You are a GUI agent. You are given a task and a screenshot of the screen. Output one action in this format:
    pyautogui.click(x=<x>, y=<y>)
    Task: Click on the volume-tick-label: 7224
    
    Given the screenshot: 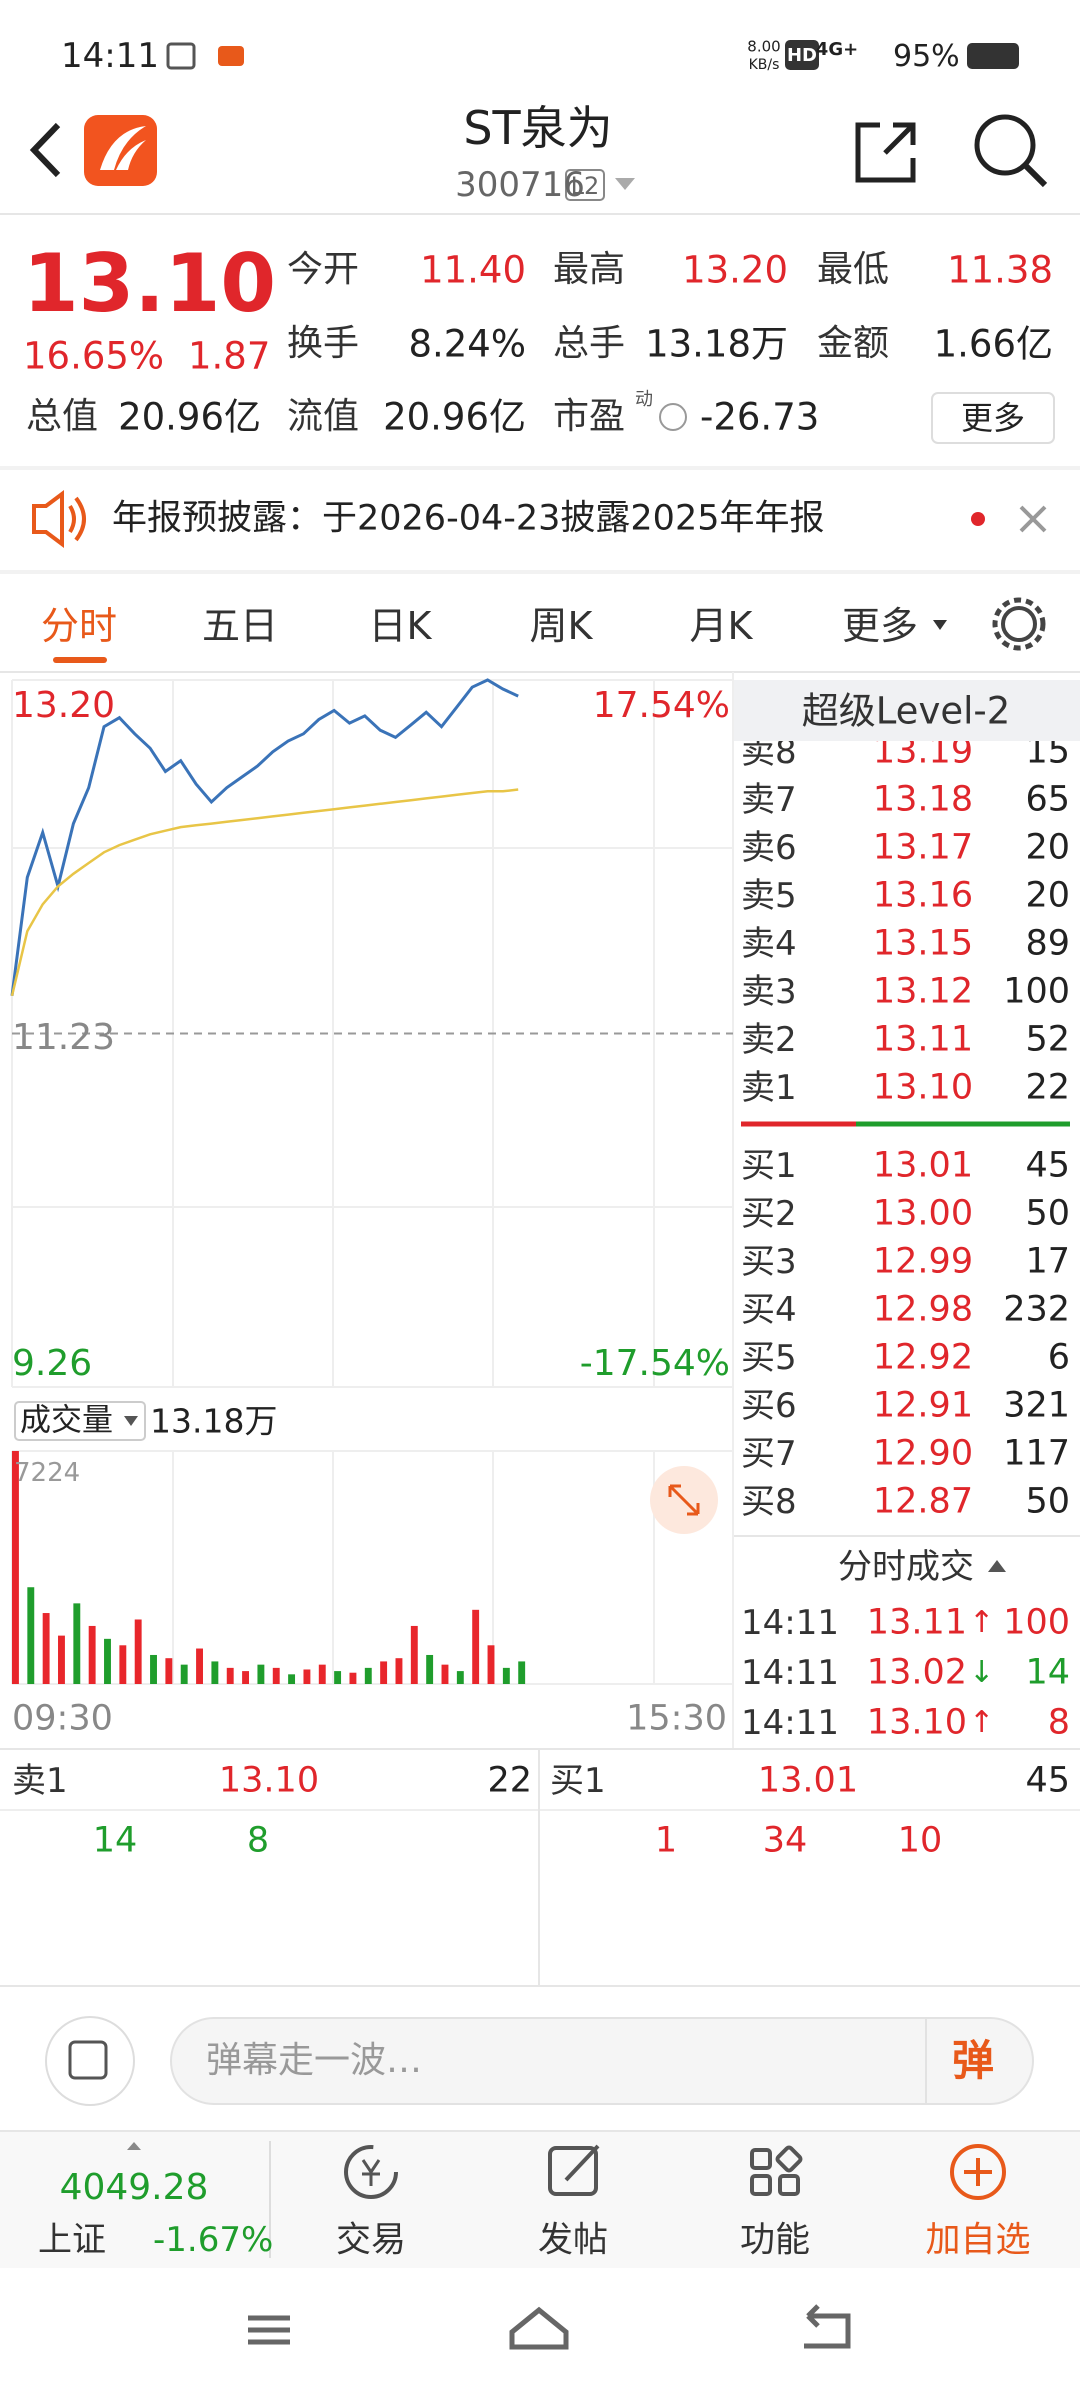 What is the action you would take?
    pyautogui.click(x=47, y=1473)
    